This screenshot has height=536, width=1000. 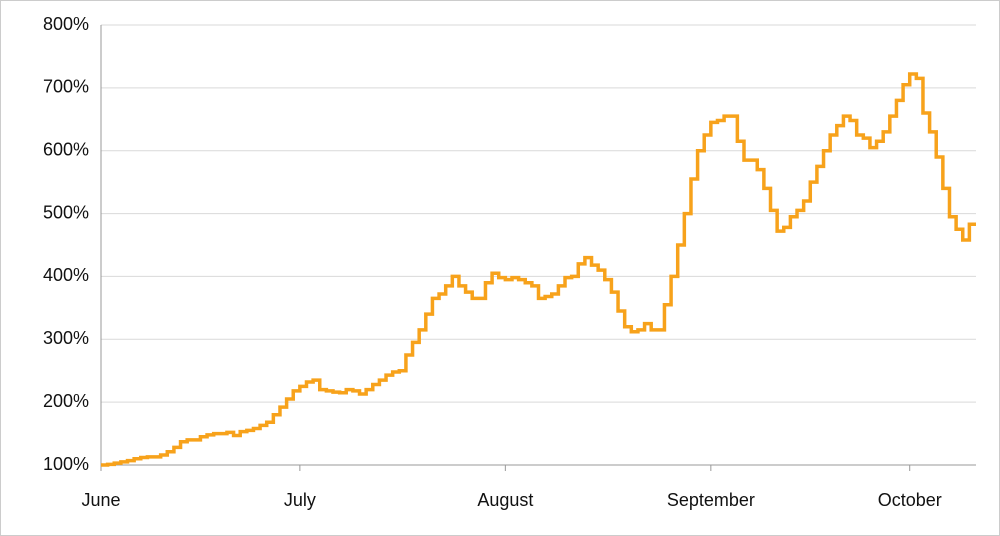 What do you see at coordinates (66, 401) in the screenshot?
I see `y-tick-label: 200%` at bounding box center [66, 401].